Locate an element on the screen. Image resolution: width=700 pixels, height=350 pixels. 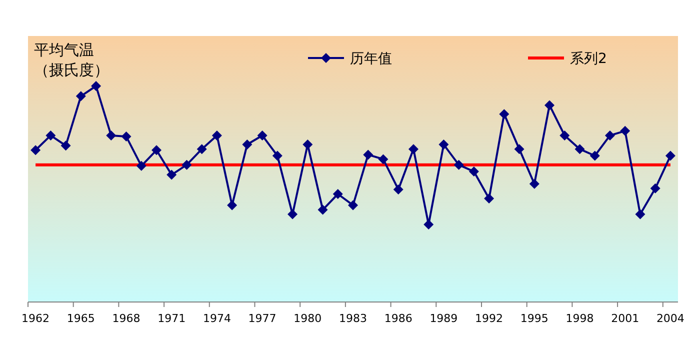
x-tick-label: 1992 is located at coordinates (489, 318).